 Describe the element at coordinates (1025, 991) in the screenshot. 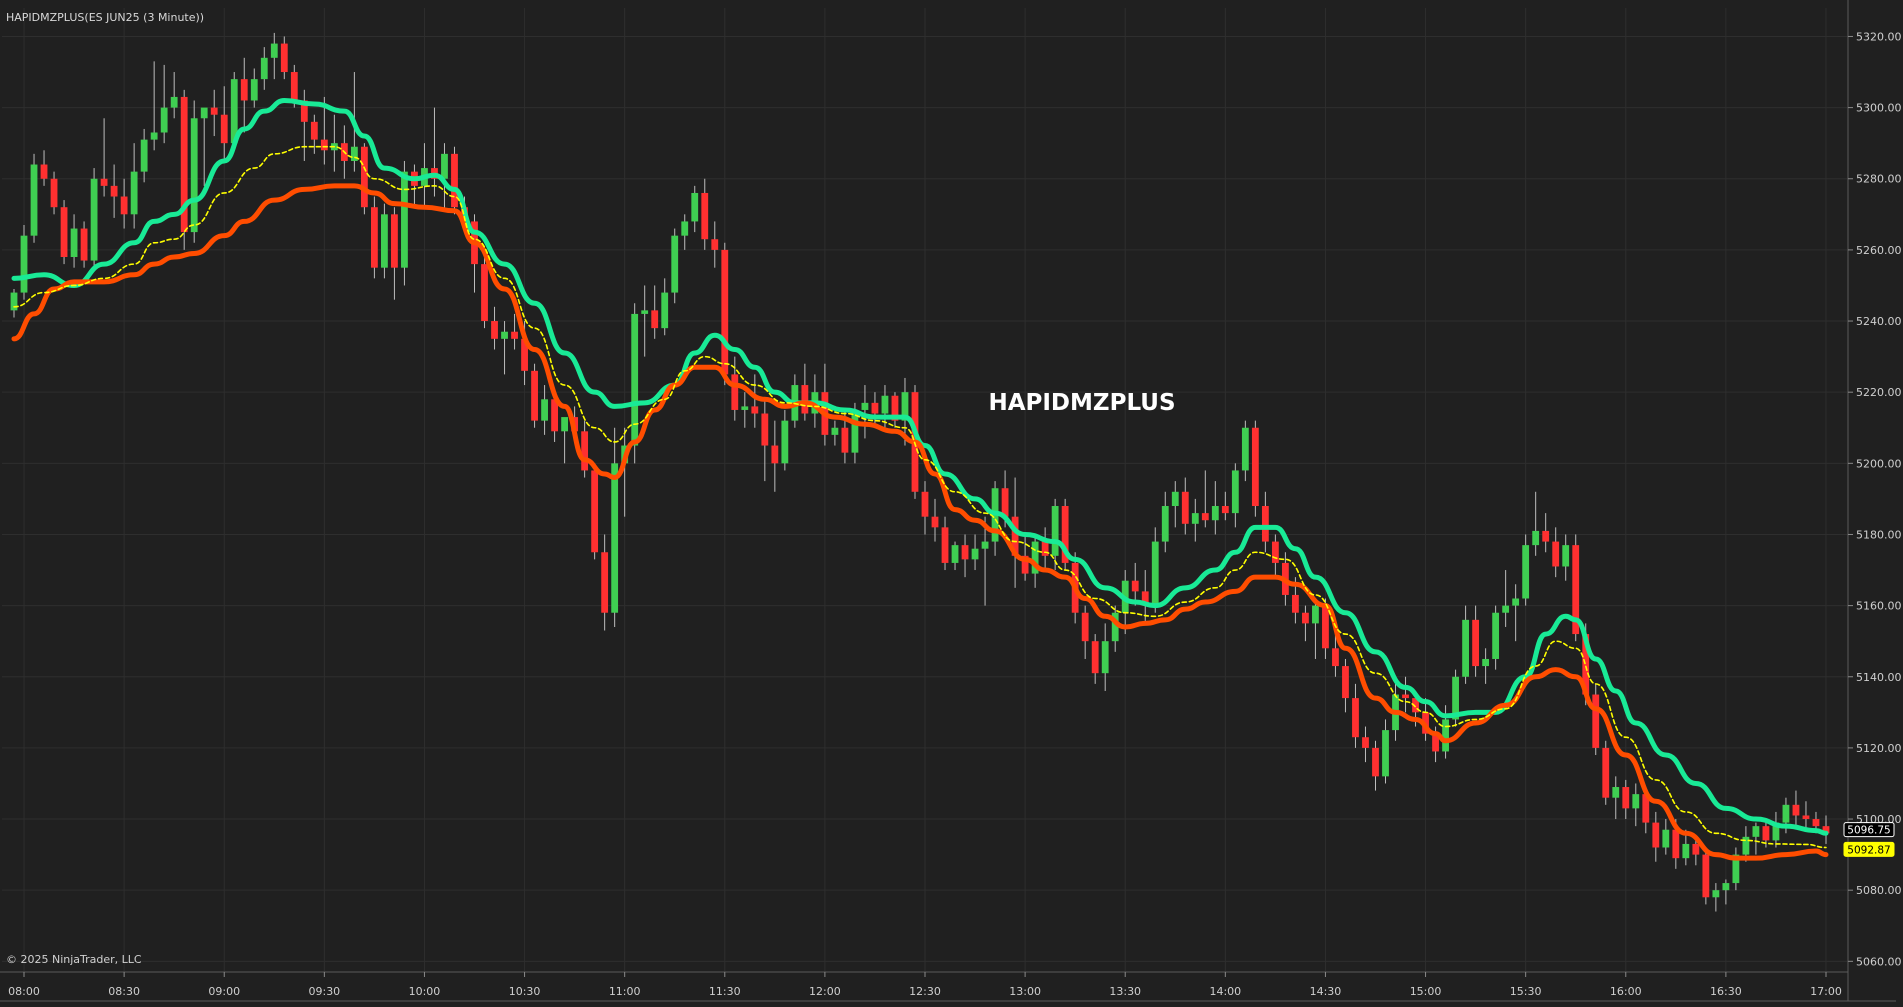

I see `x-tick-label: 13:00` at that location.